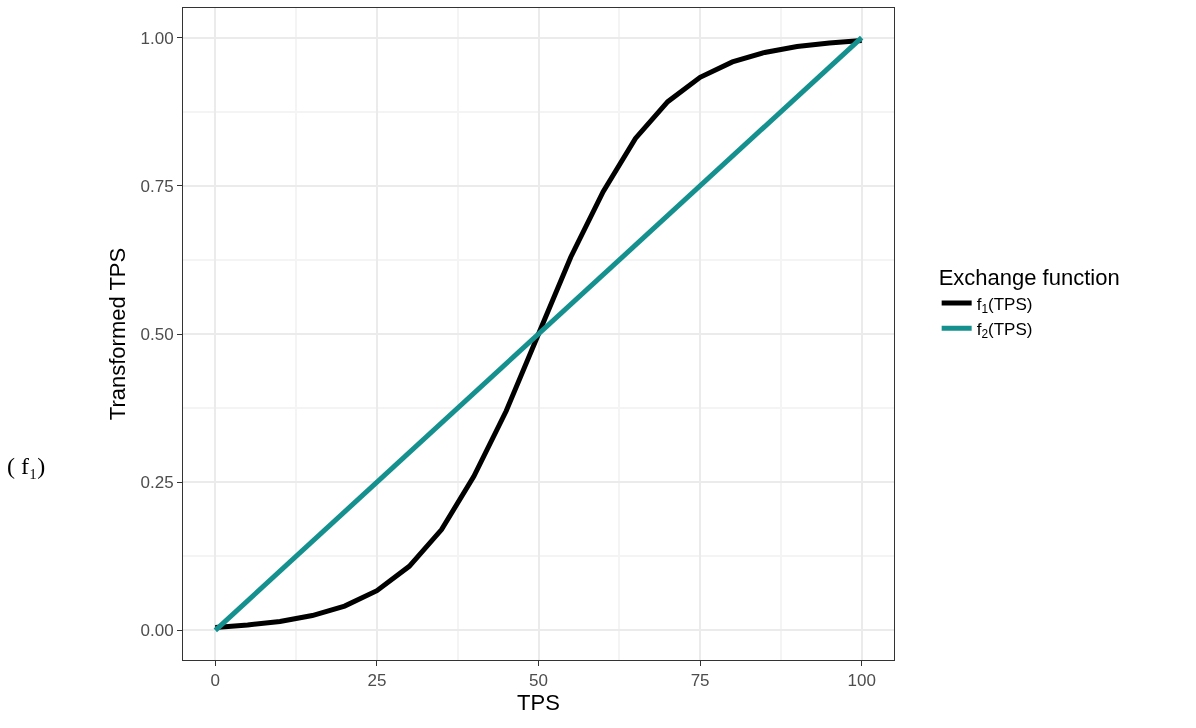  What do you see at coordinates (538, 681) in the screenshot?
I see `x-tick-label: 50` at bounding box center [538, 681].